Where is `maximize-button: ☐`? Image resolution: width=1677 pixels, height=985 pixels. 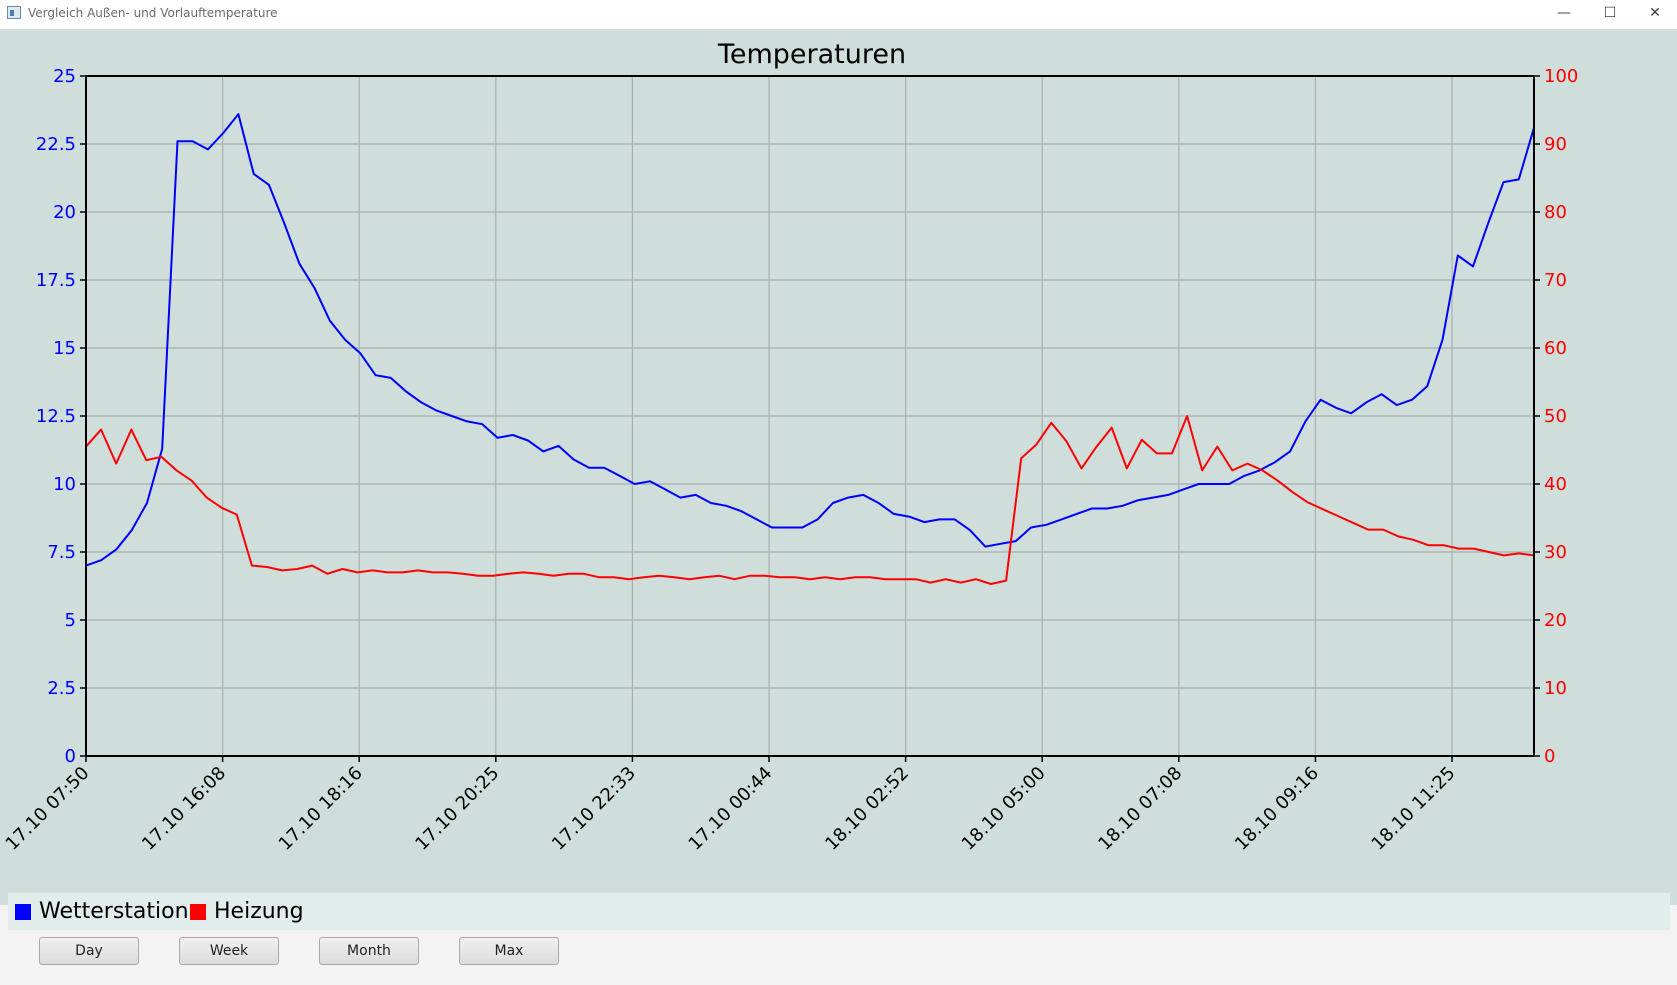 maximize-button: ☐ is located at coordinates (1610, 13).